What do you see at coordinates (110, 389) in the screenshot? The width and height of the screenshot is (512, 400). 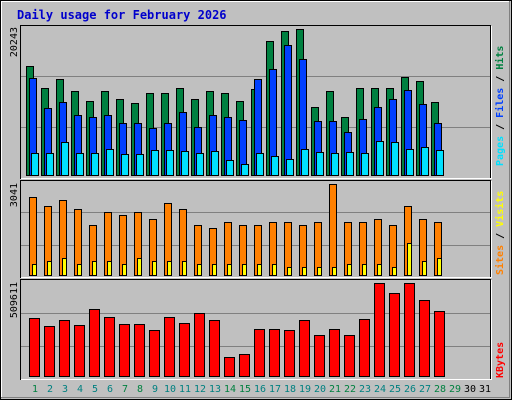 I see `day-label: 6` at bounding box center [110, 389].